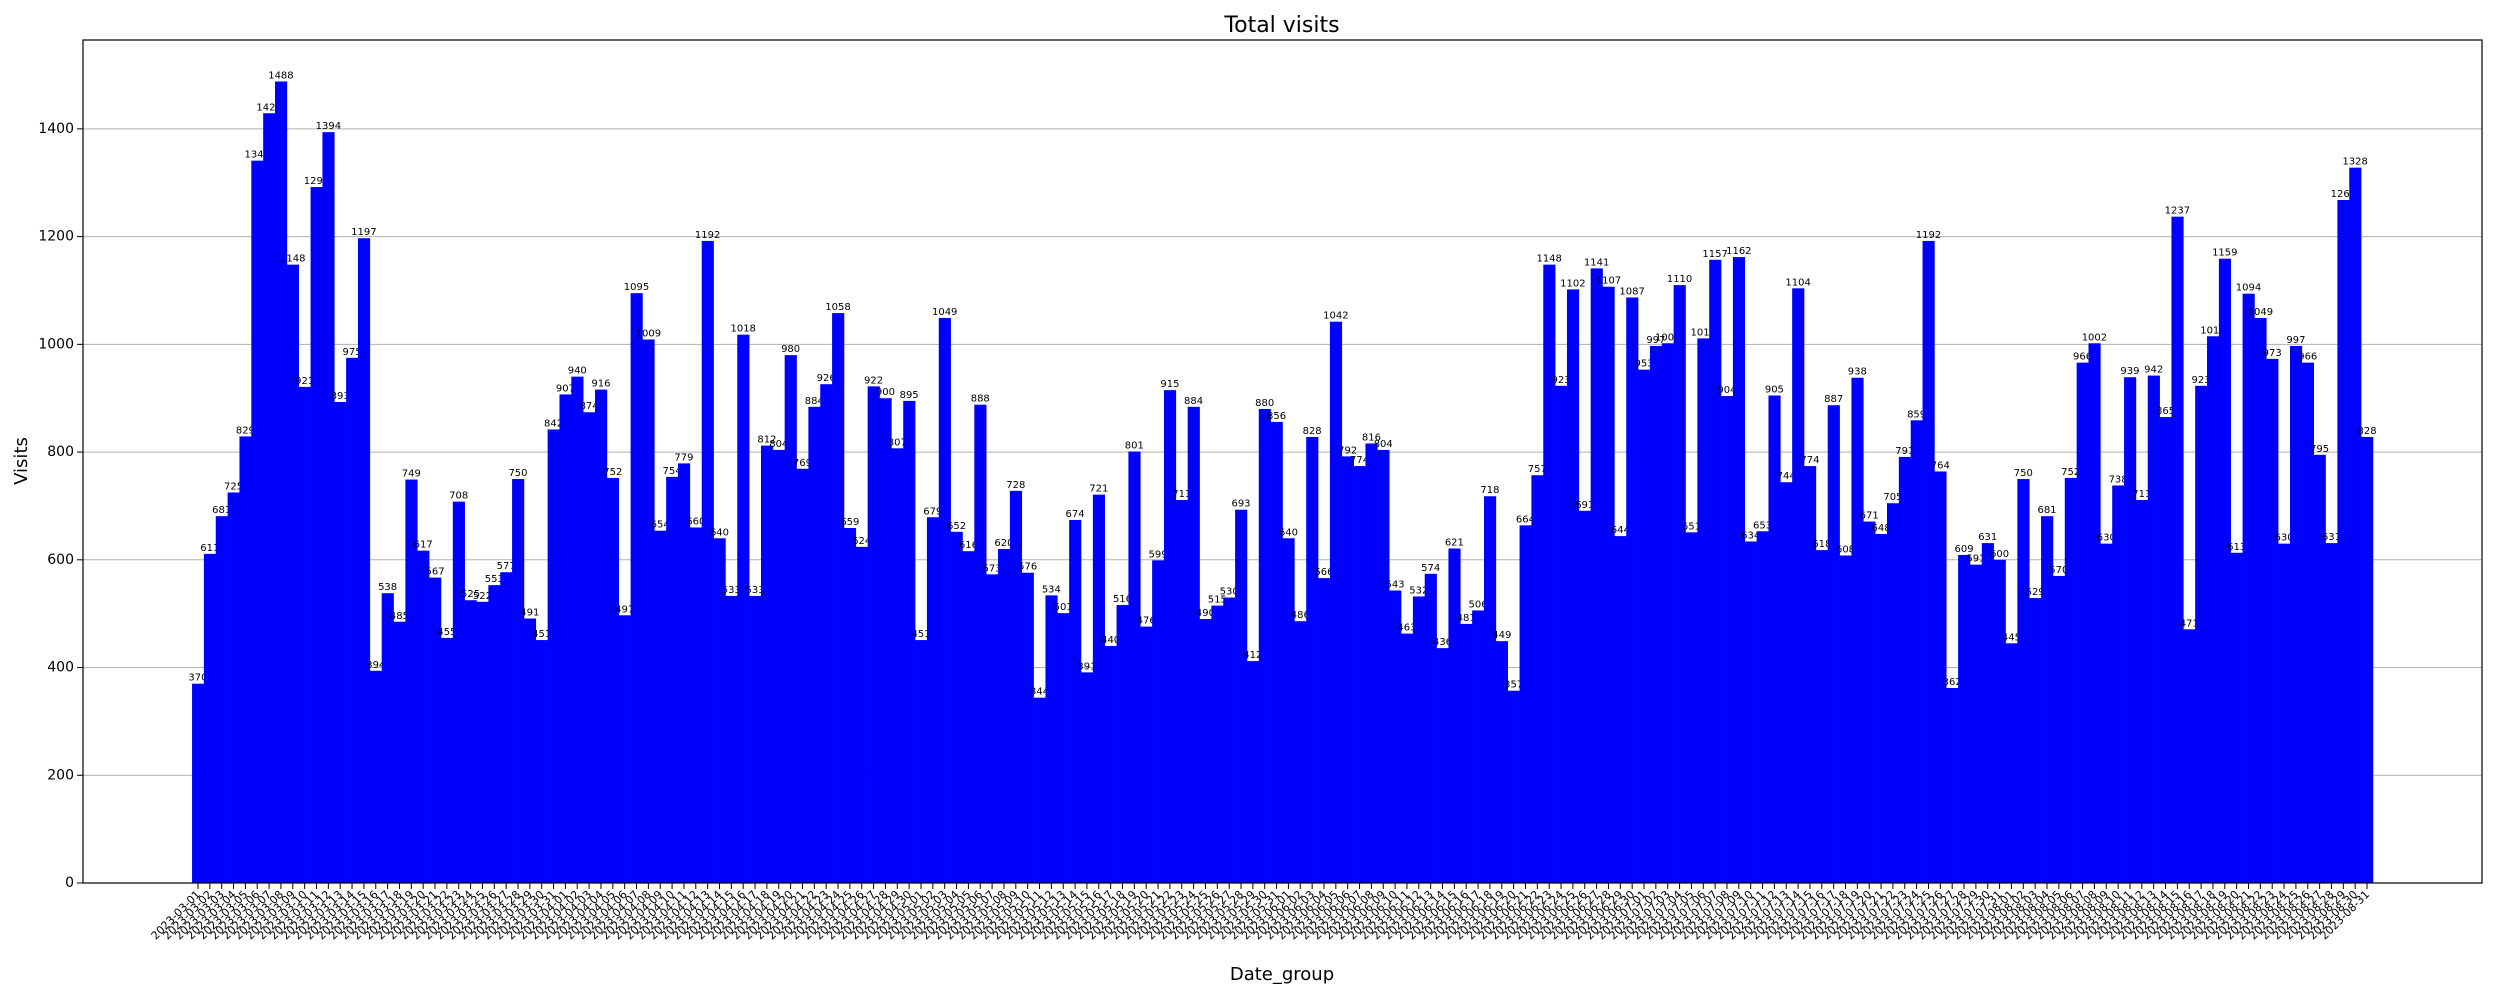 The width and height of the screenshot is (2500, 1000). What do you see at coordinates (1134, 446) in the screenshot?
I see `value-label: 801` at bounding box center [1134, 446].